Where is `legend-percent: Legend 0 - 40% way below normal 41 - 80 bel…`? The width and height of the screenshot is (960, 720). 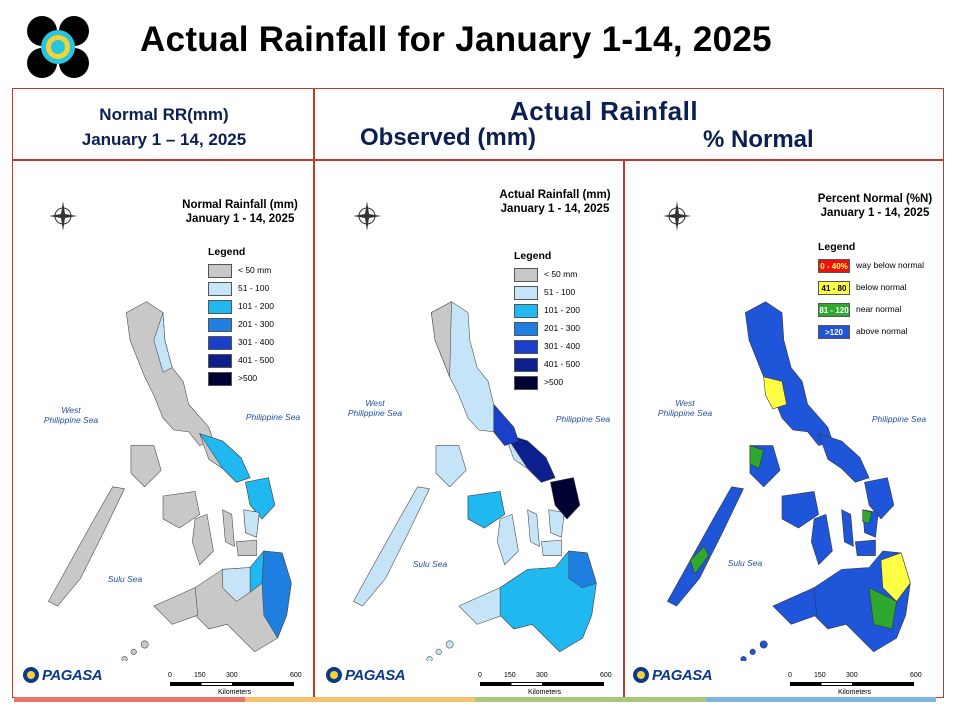
legend-percent: Legend 0 - 40% way below normal 41 - 80 bel… is located at coordinates (878, 296).